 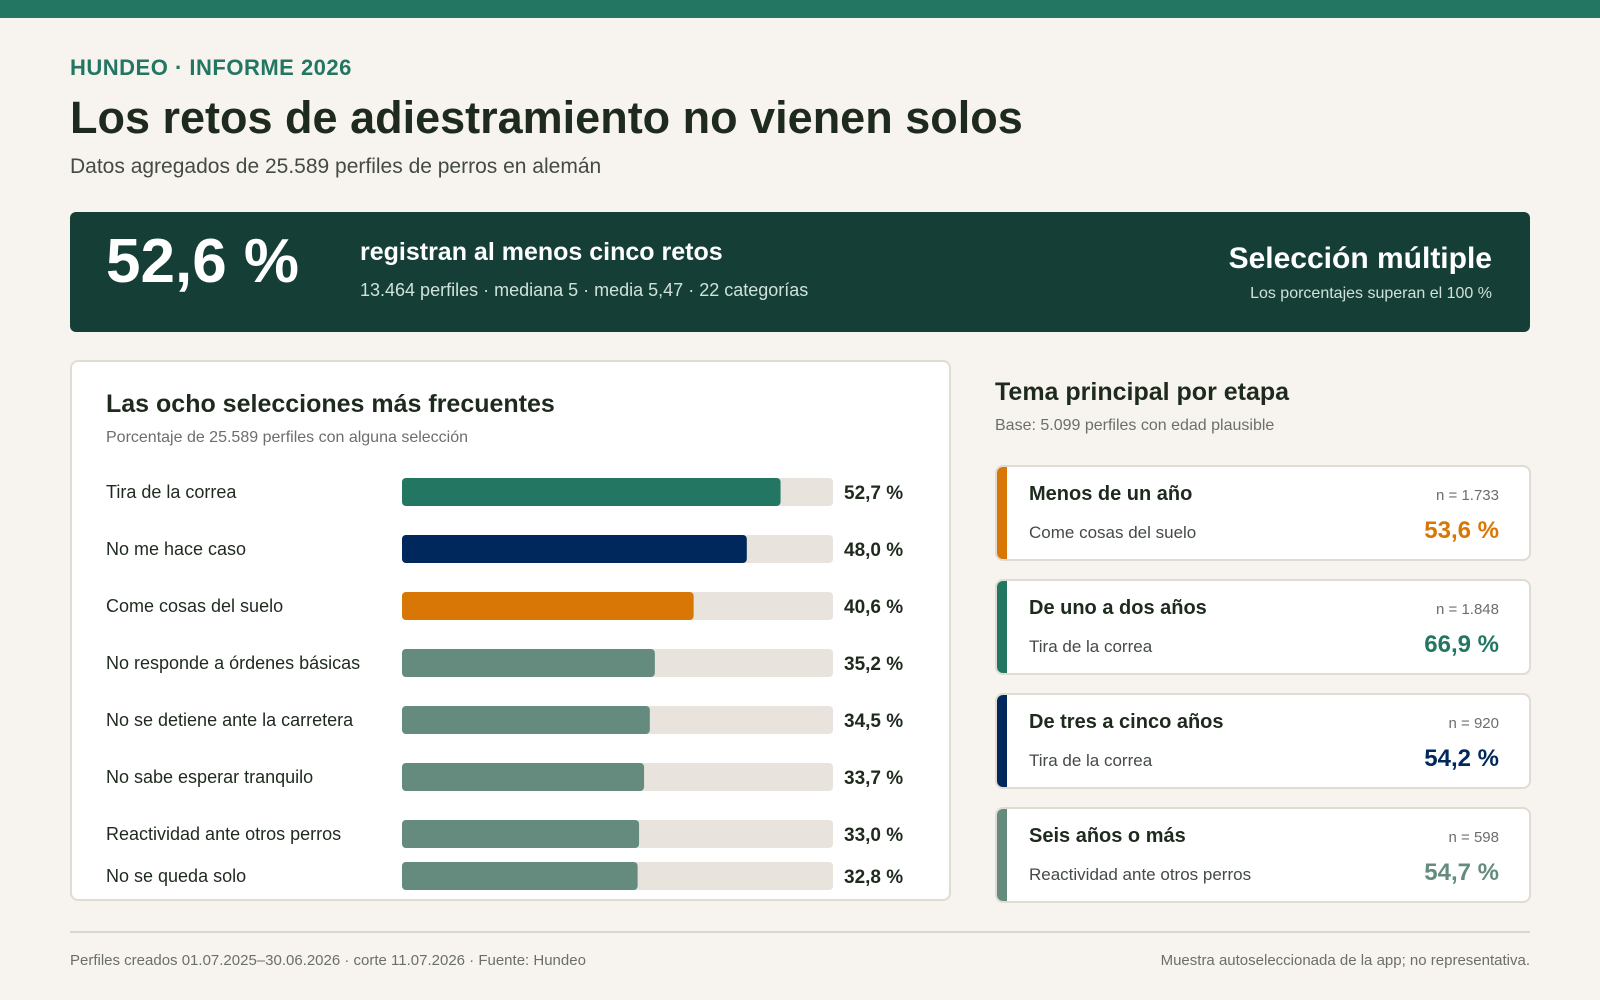 What do you see at coordinates (1473, 837) in the screenshot?
I see `stage-sample-size: n = 598` at bounding box center [1473, 837].